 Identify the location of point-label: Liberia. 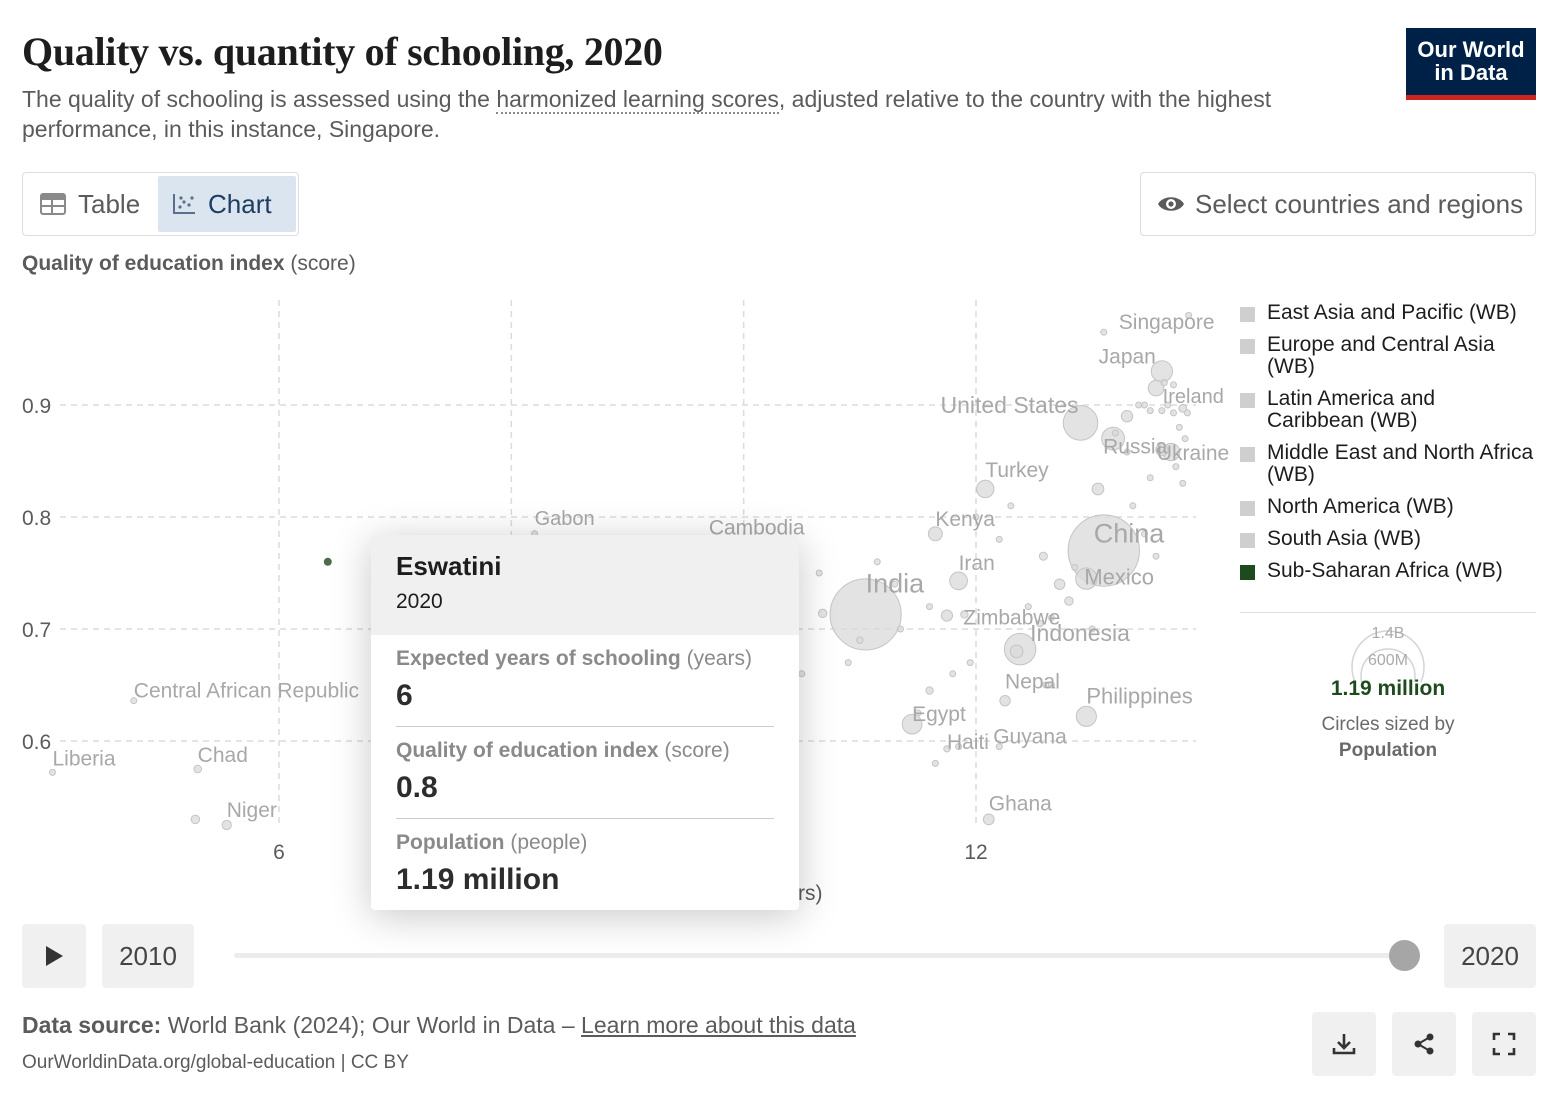
(83, 758).